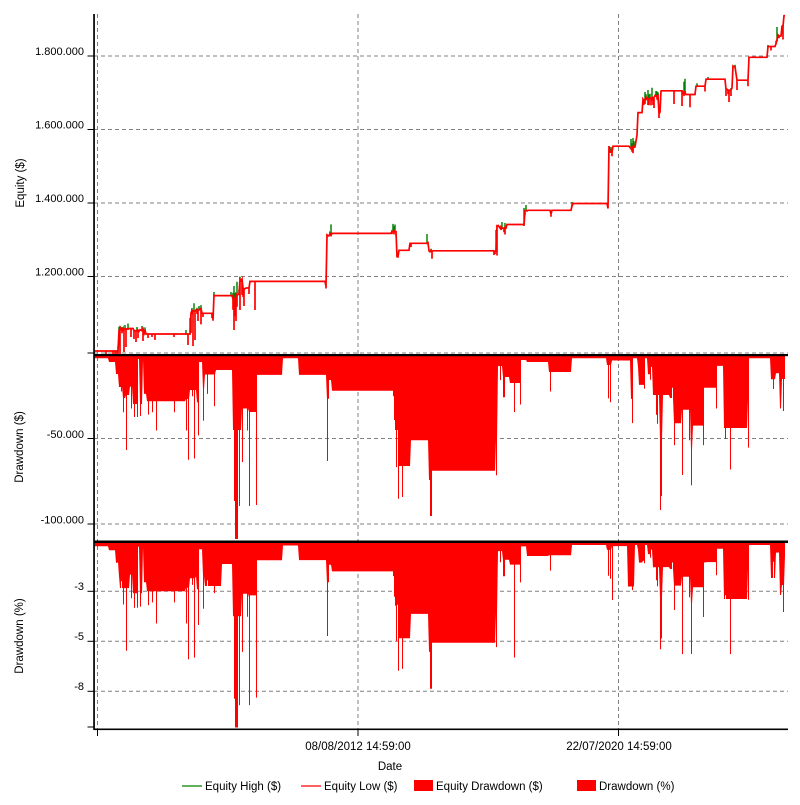 The width and height of the screenshot is (800, 805). I want to click on svg-text: 22/07/2020 14:59:00, so click(619, 747).